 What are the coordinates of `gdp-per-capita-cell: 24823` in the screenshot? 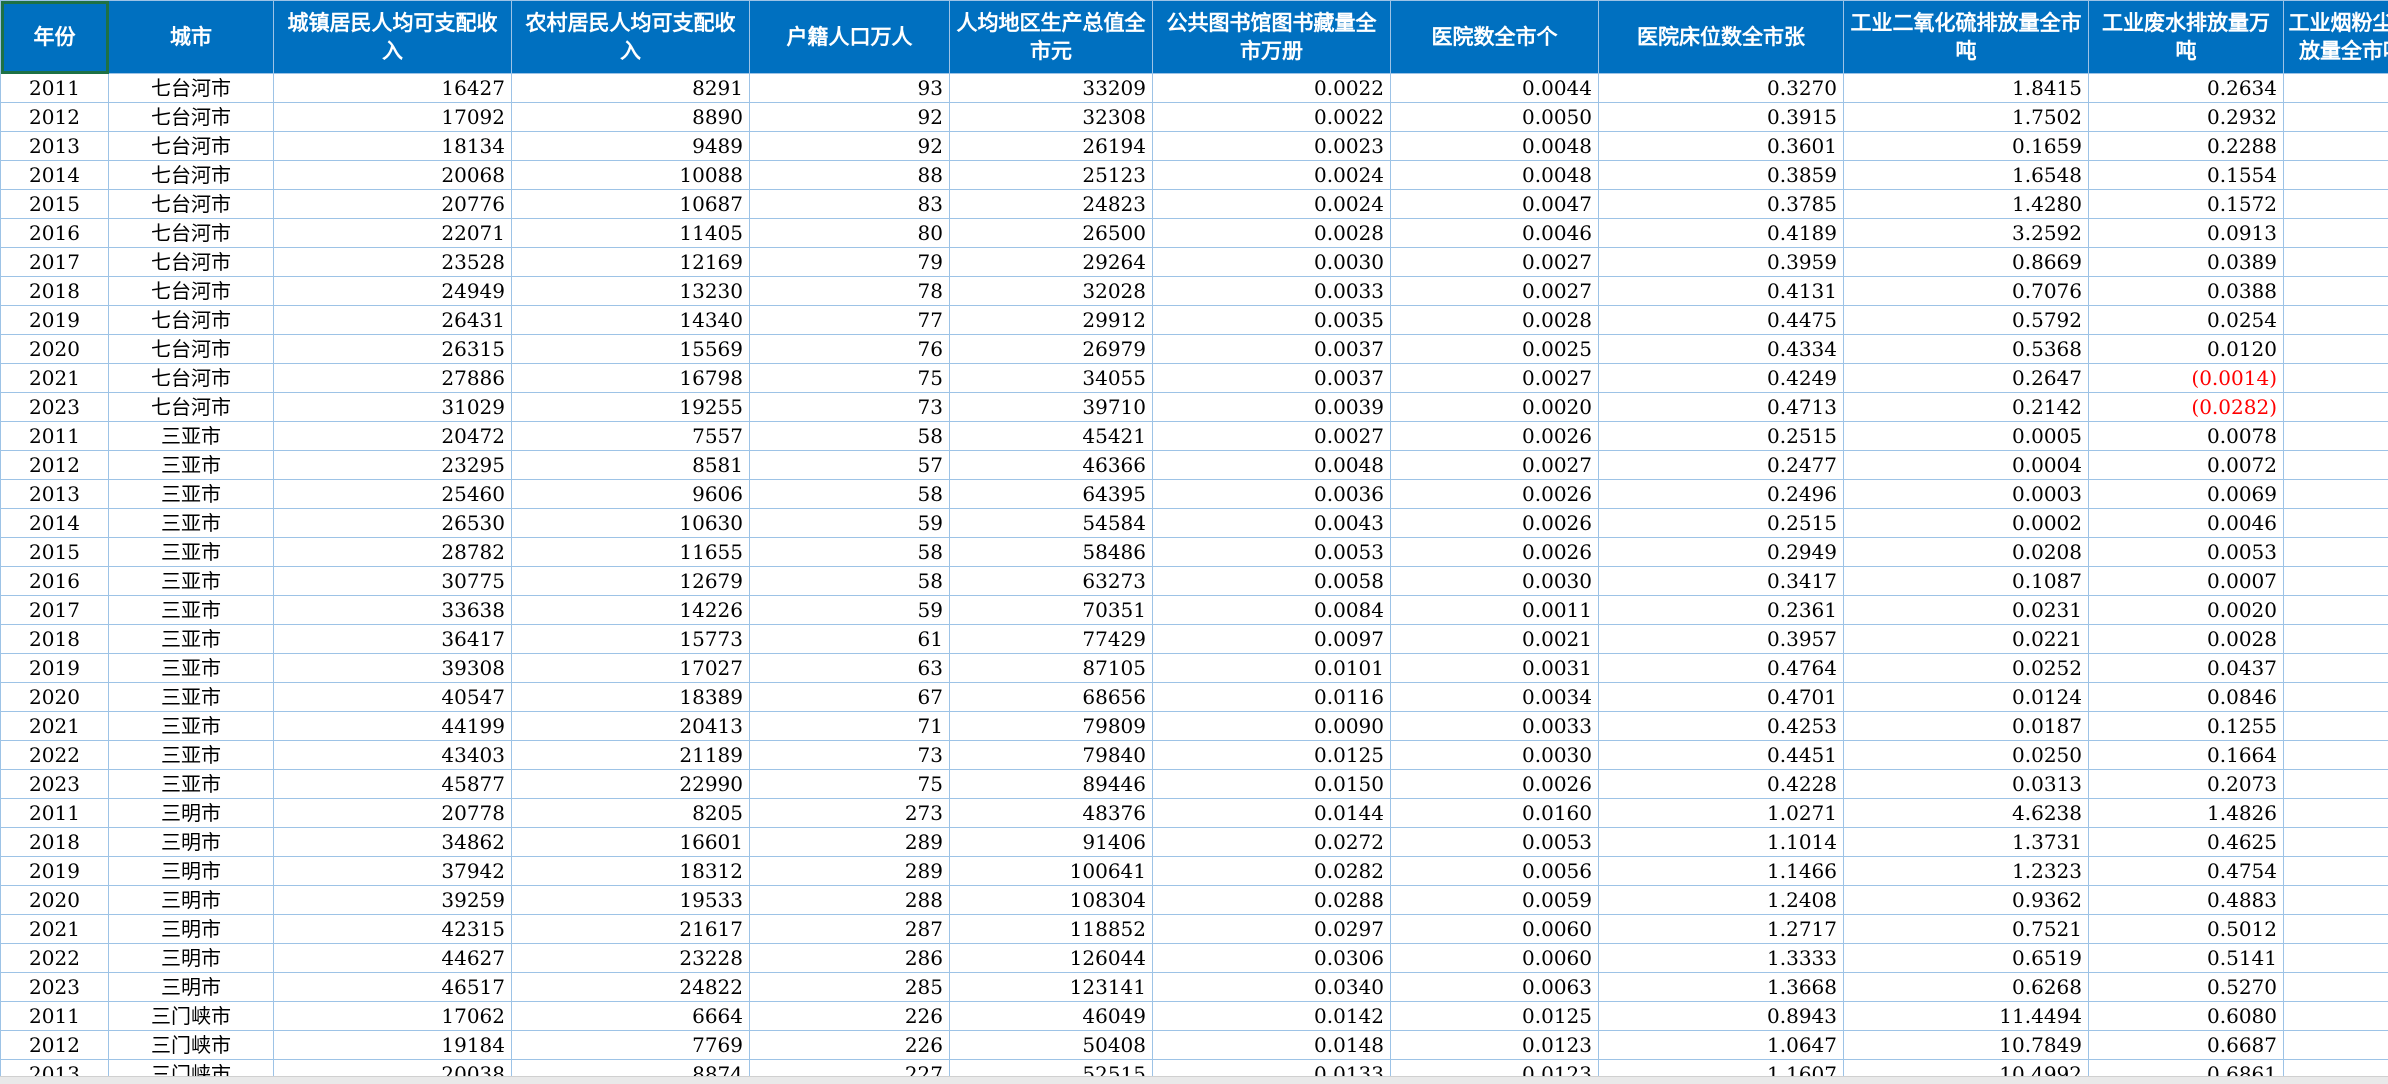 It's located at (1051, 204).